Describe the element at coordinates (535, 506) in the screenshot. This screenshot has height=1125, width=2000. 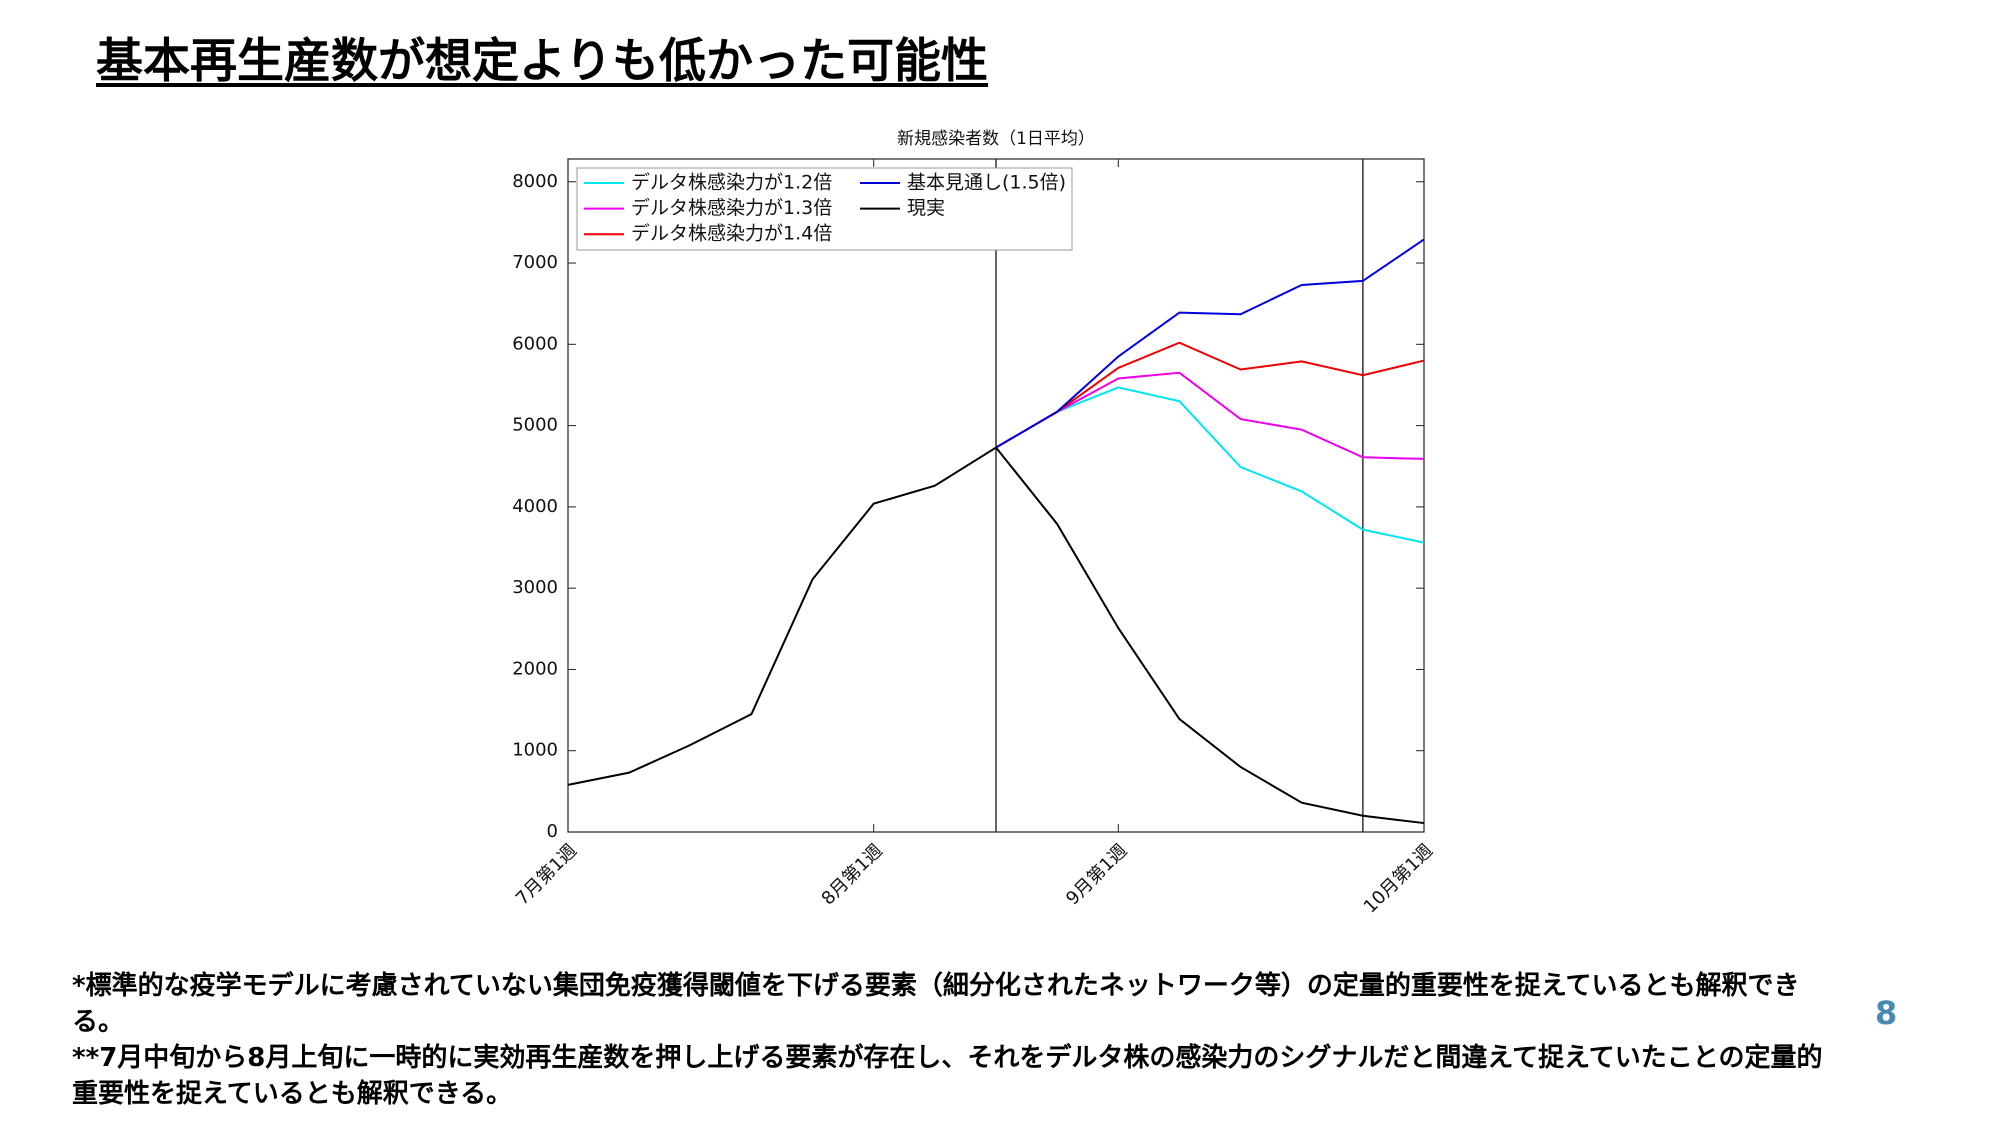
I see `y-tick-label: 4000` at that location.